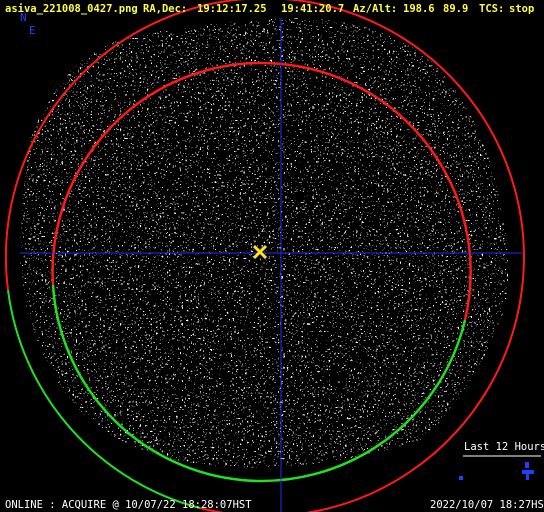 The width and height of the screenshot is (544, 512). Describe the element at coordinates (375, 9) in the screenshot. I see `azalt-label: Az/Alt:` at that location.